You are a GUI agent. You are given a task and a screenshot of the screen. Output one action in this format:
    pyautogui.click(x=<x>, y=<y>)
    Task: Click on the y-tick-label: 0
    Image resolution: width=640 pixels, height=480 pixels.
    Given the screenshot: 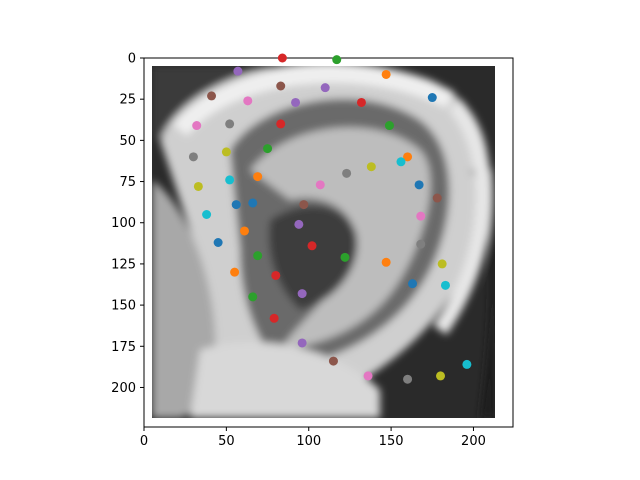 What is the action you would take?
    pyautogui.click(x=132, y=59)
    